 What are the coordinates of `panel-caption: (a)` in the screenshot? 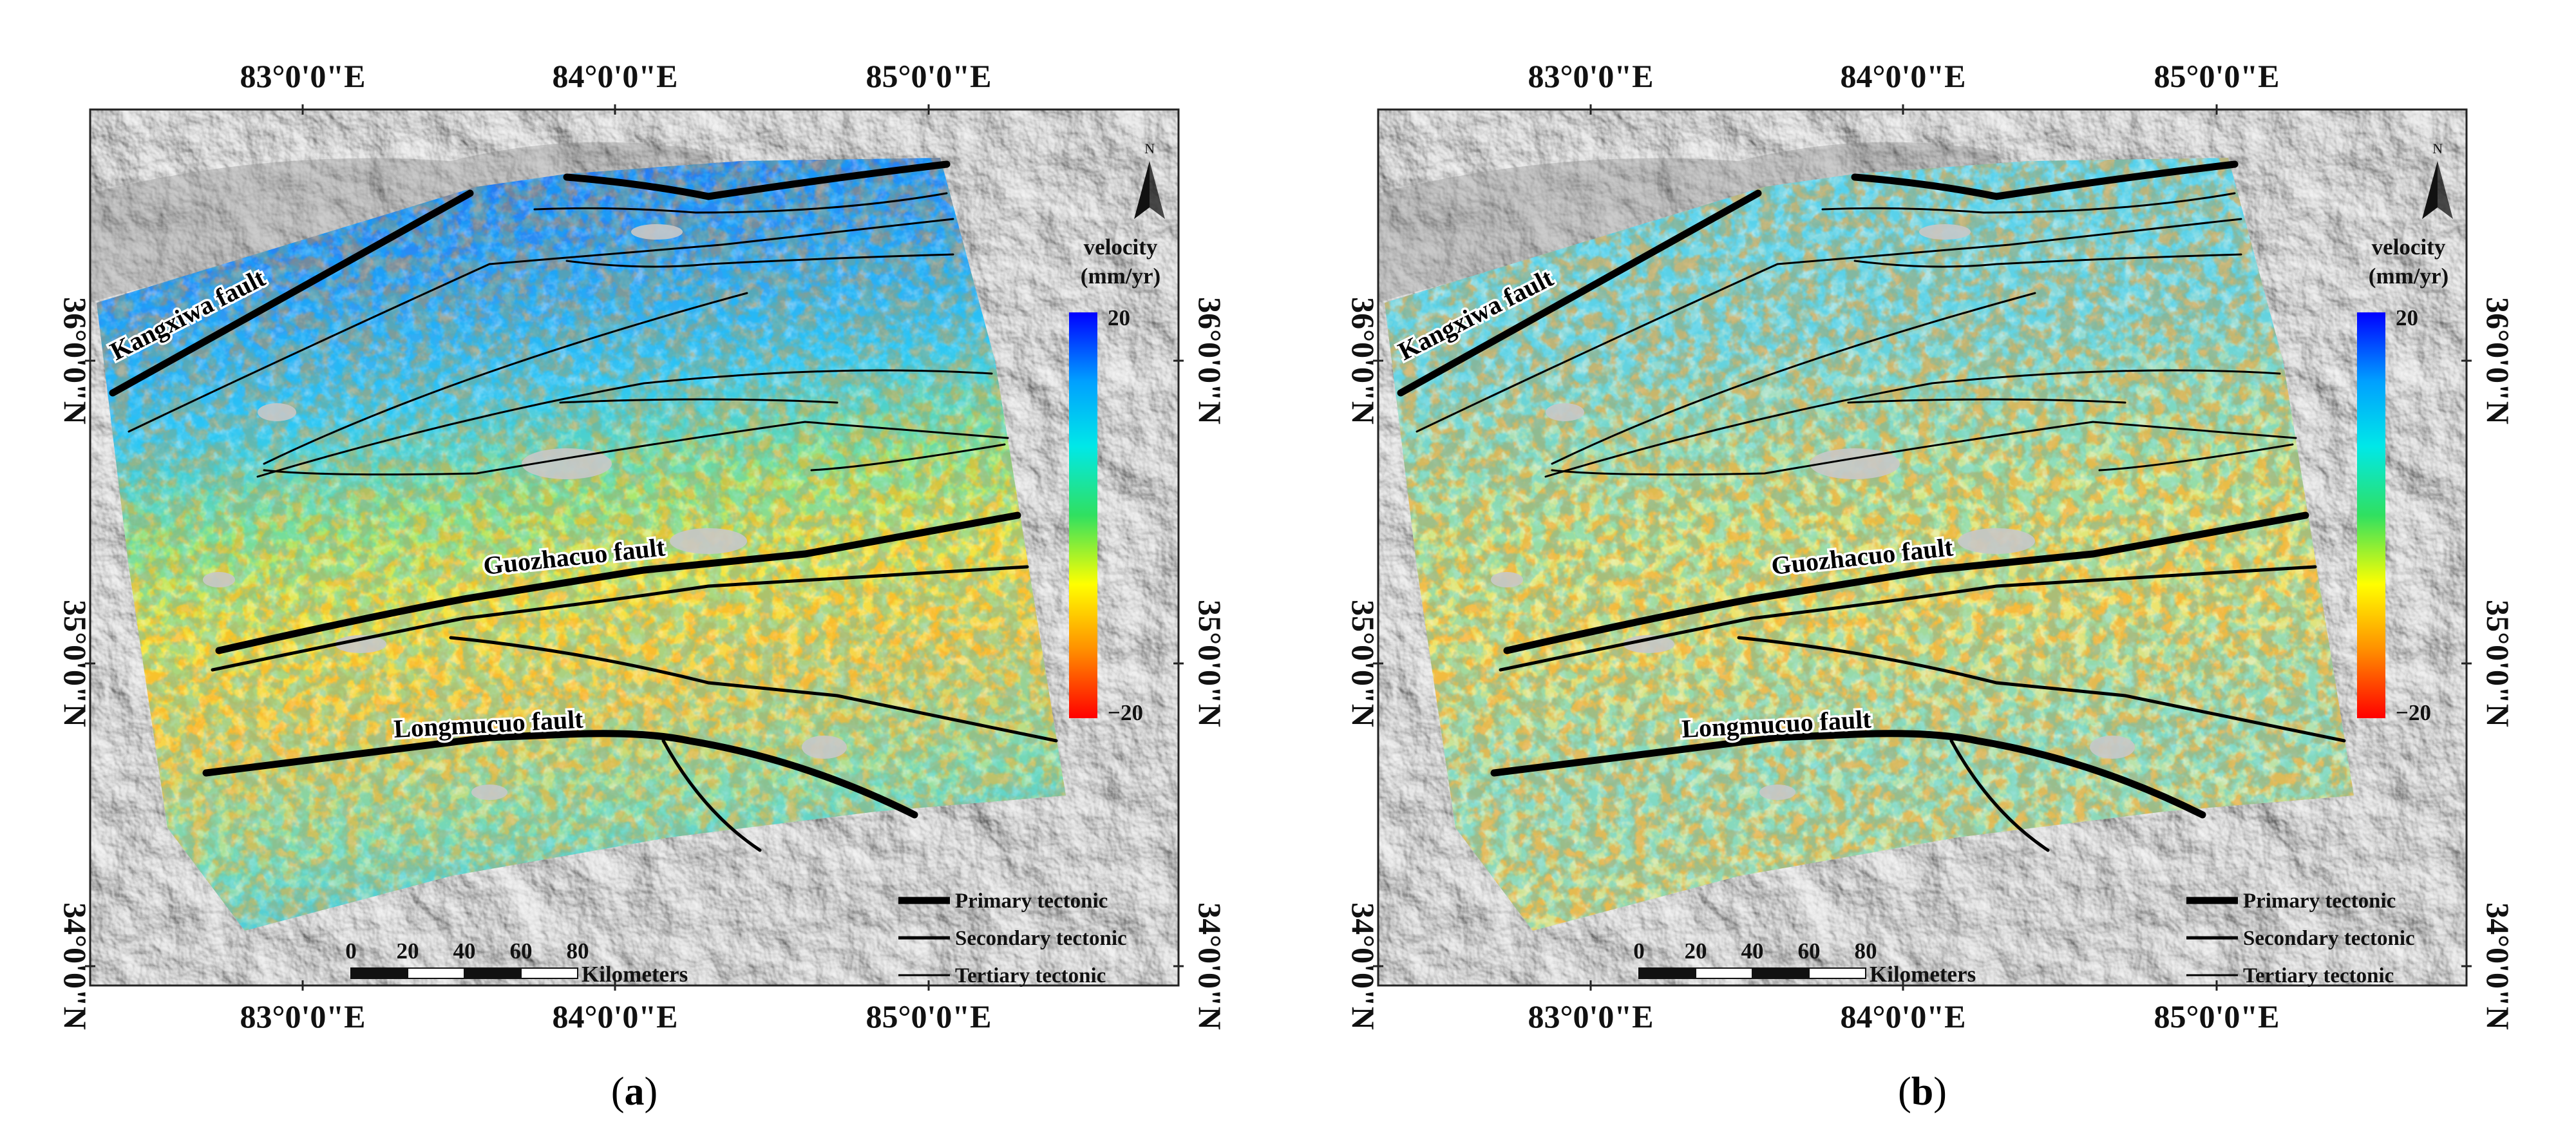 It's located at (635, 1092).